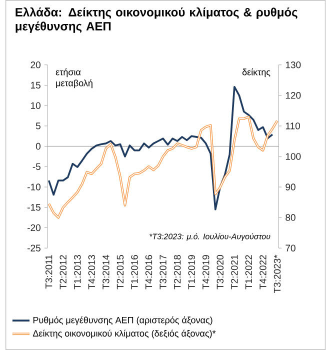  Describe the element at coordinates (293, 65) in the screenshot. I see `y2-tick-label: 130` at that location.